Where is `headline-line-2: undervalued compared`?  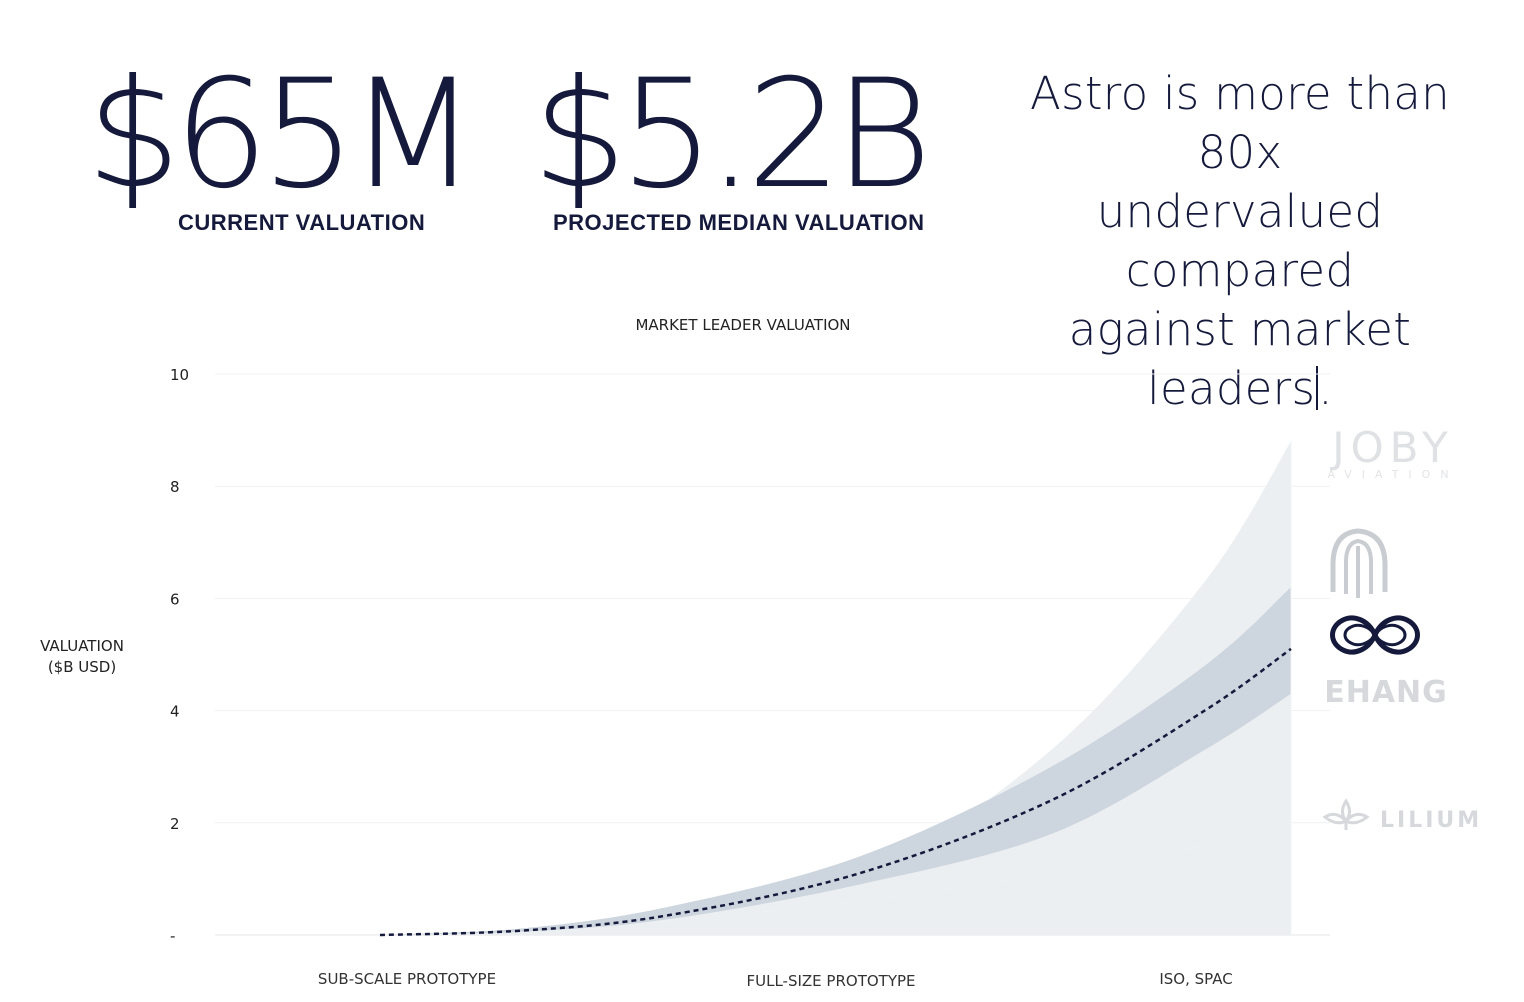
headline-line-2: undervalued compared is located at coordinates (1240, 241).